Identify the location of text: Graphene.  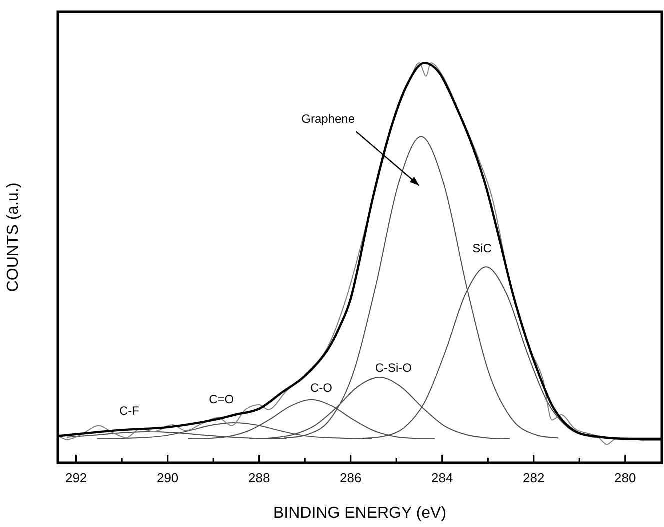
(329, 119).